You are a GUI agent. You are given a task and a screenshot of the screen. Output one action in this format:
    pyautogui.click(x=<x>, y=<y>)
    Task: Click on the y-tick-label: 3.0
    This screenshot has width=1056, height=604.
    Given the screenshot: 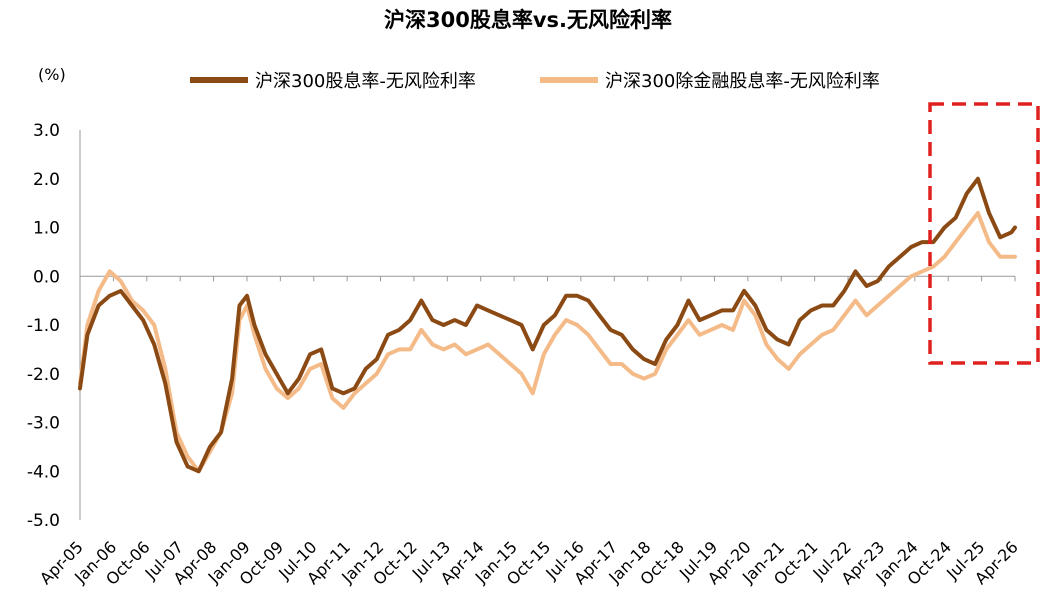 What is the action you would take?
    pyautogui.click(x=46, y=131)
    